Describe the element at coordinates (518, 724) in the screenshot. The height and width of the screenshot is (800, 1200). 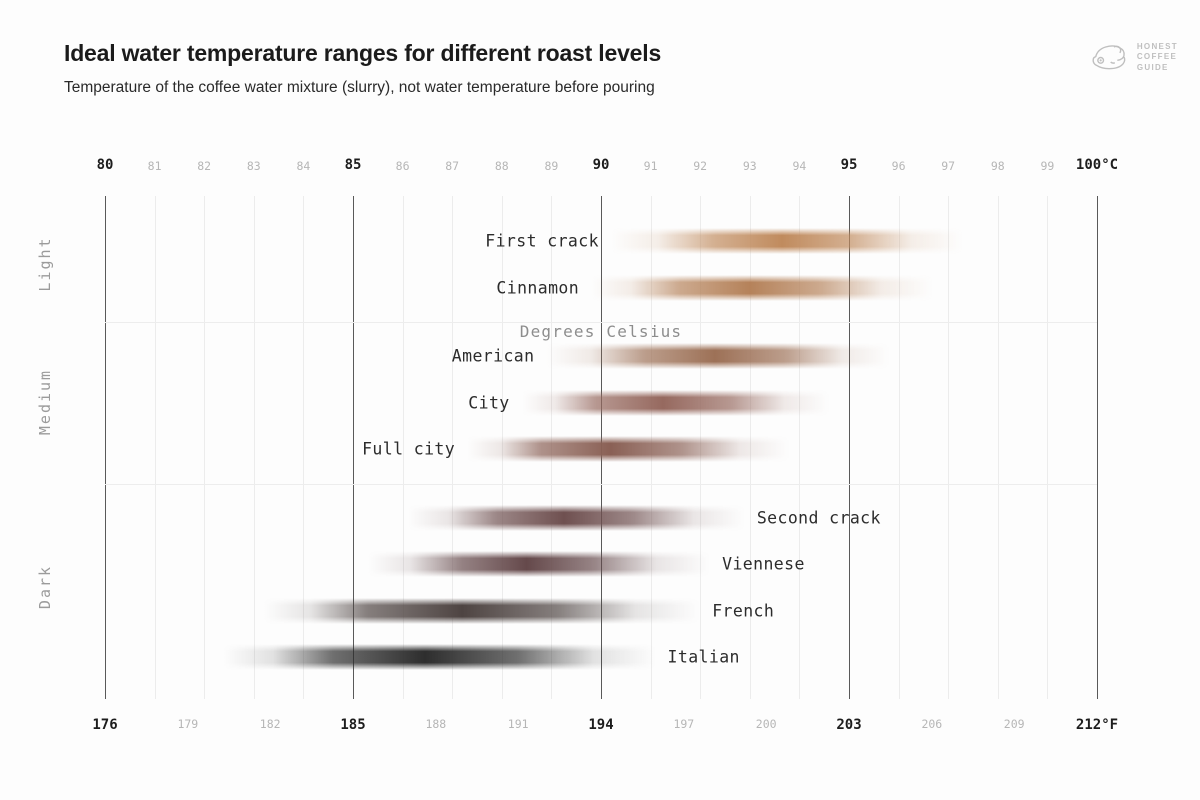
I see `x-tick-fahrenheit: 191` at that location.